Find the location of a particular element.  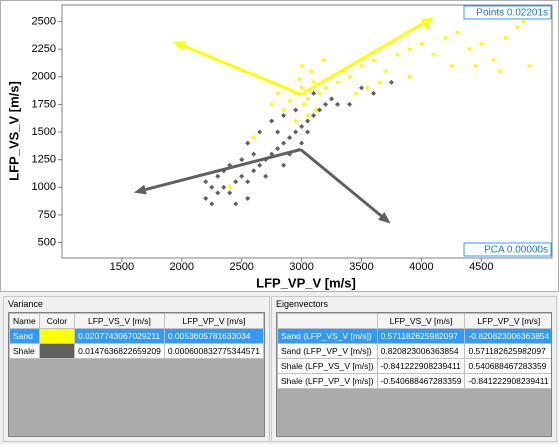

table-cell: 0.0053605781633034 is located at coordinates (213, 336).